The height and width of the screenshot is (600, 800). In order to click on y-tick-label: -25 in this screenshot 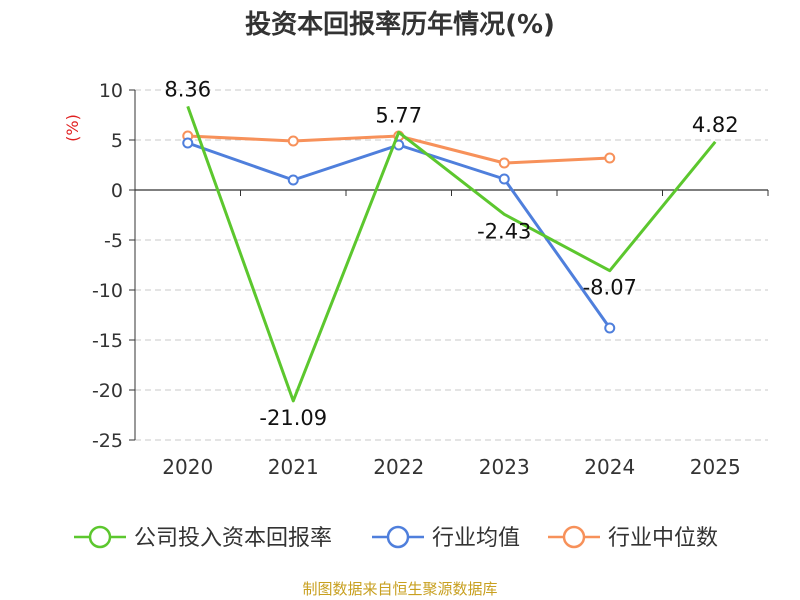, I will do `click(107, 441)`.